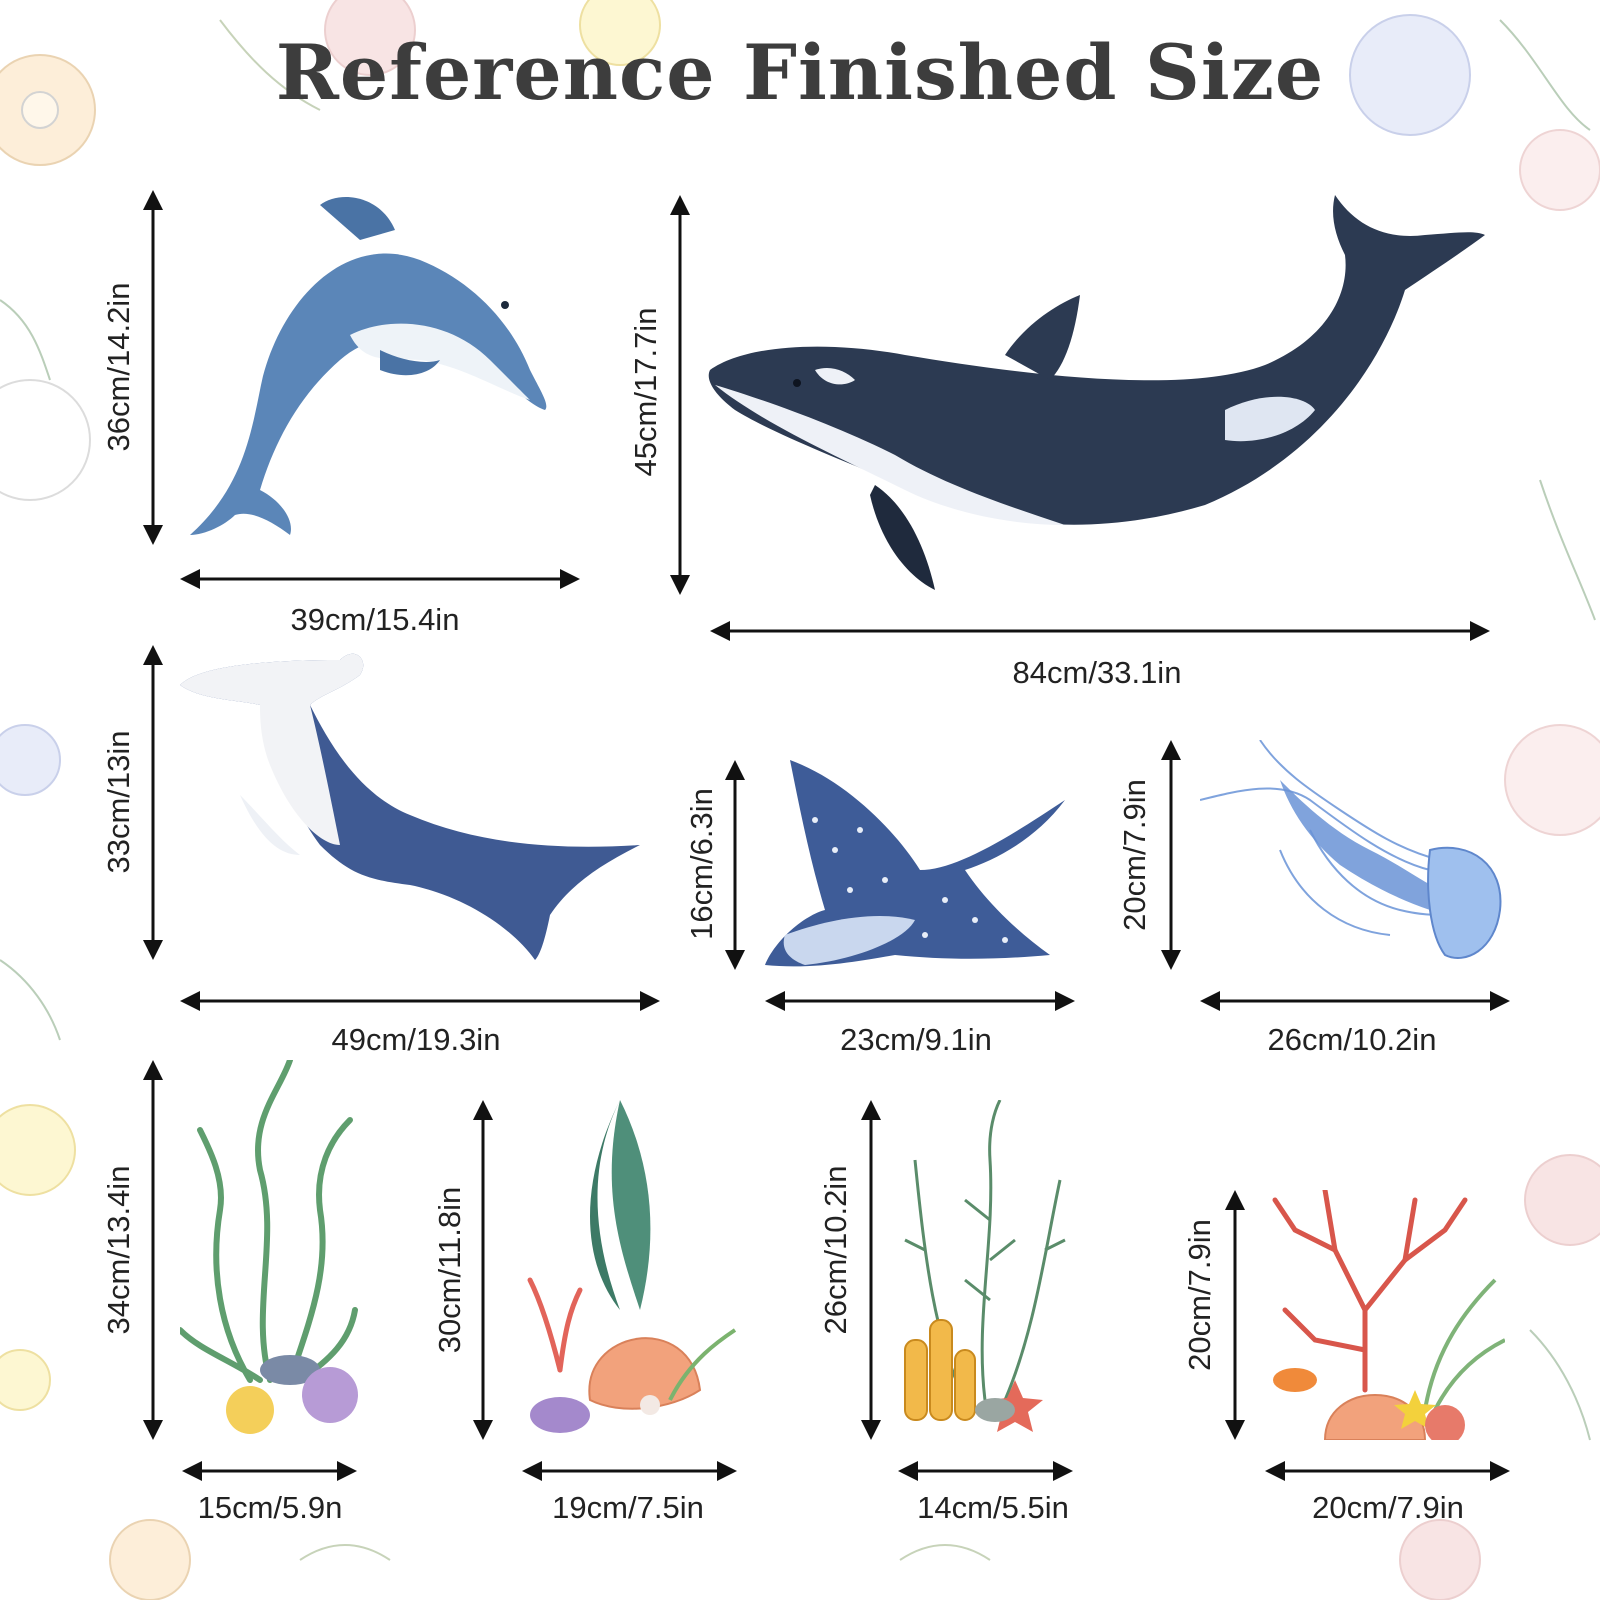 This screenshot has height=1600, width=1600. Describe the element at coordinates (629, 1471) in the screenshot. I see `shell-coral-width-arrow` at that location.